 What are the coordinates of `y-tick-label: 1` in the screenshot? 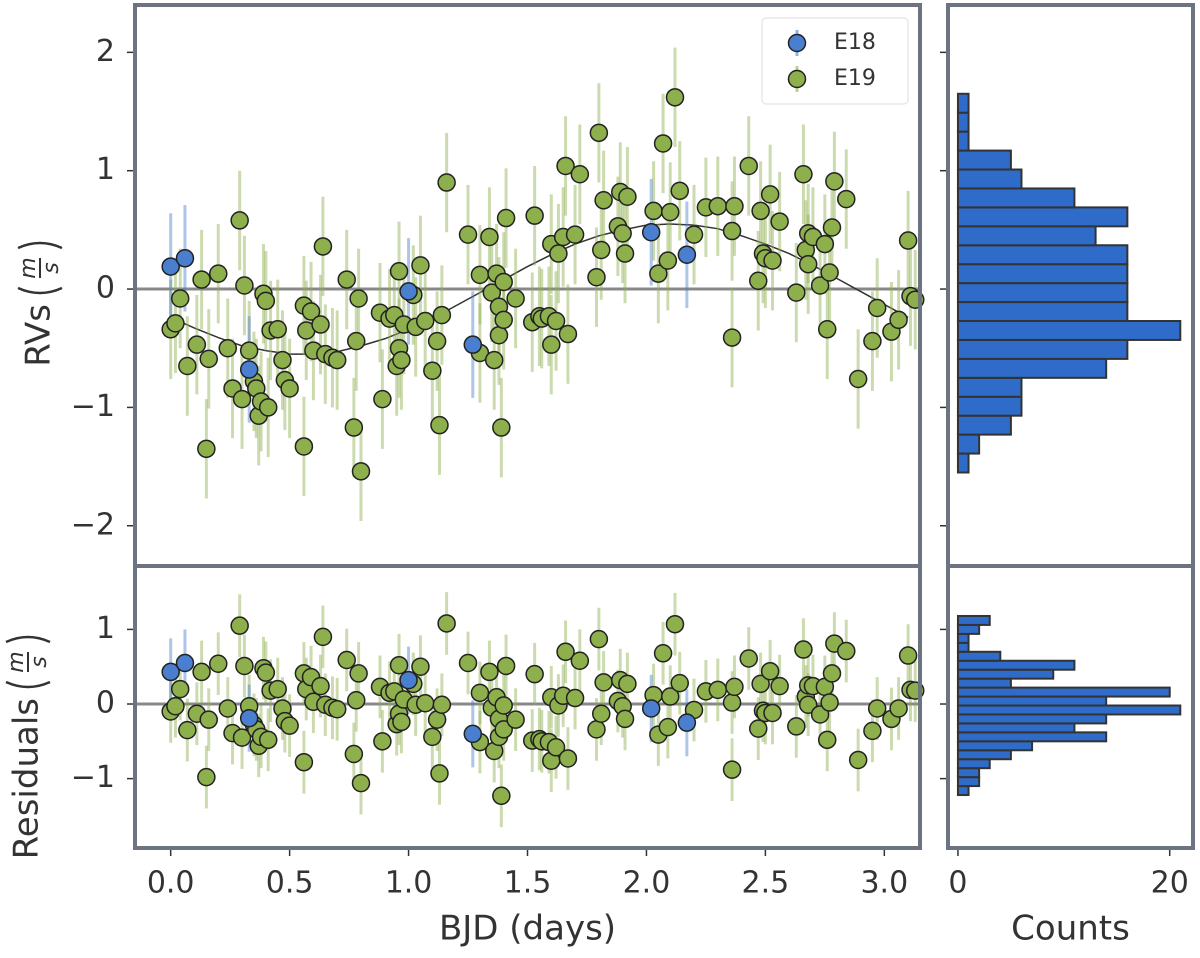 It's located at (105, 628).